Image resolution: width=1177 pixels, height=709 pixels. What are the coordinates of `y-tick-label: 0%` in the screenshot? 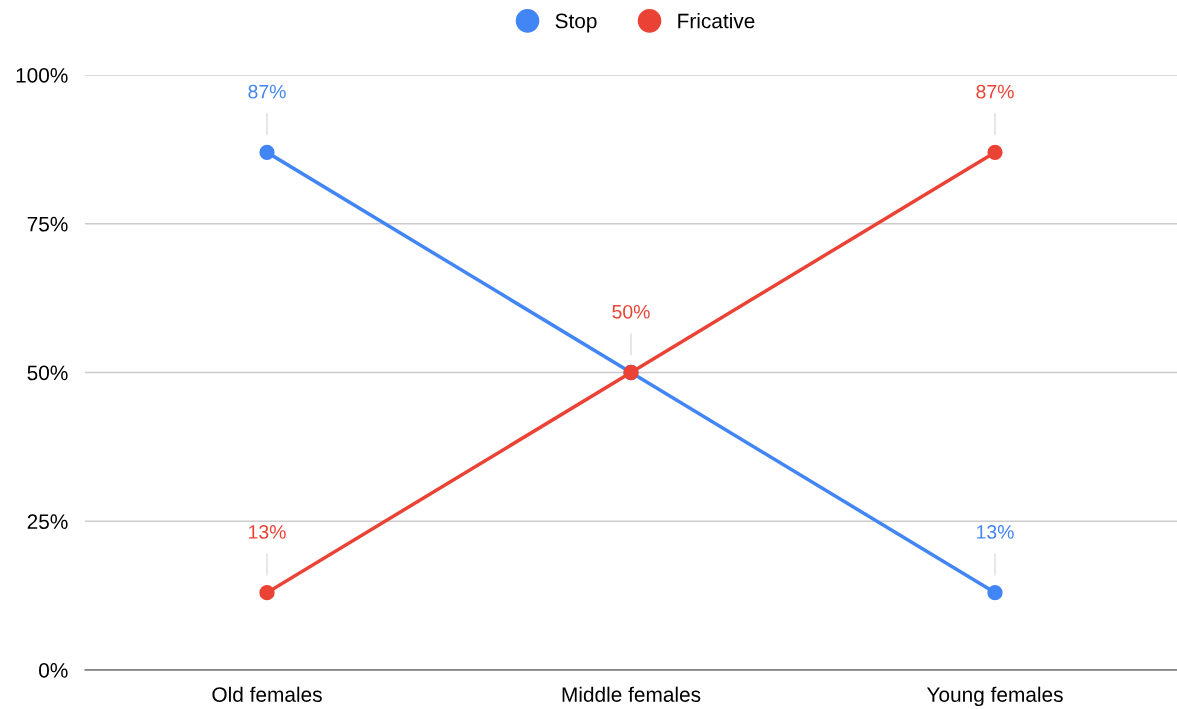 It's located at (53, 670).